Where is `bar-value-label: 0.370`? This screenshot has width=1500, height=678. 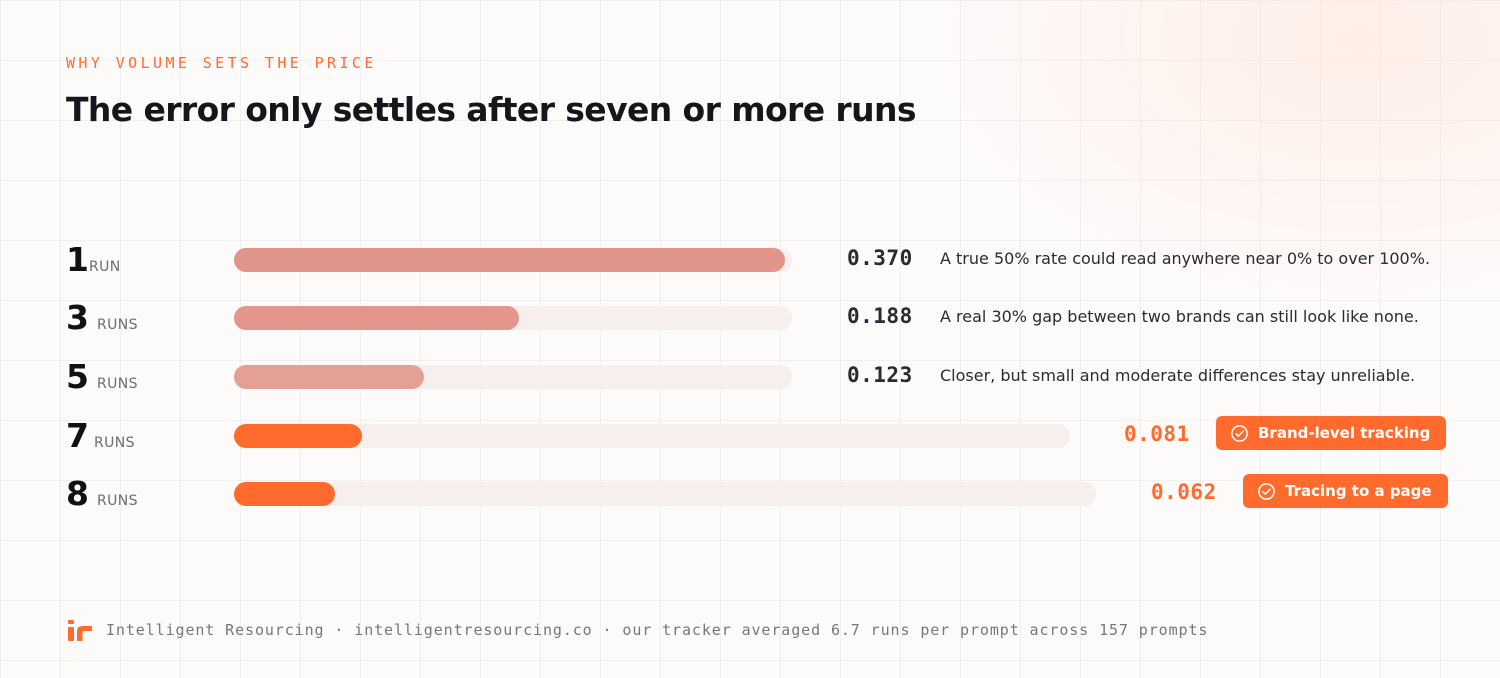
bar-value-label: 0.370 is located at coordinates (880, 258).